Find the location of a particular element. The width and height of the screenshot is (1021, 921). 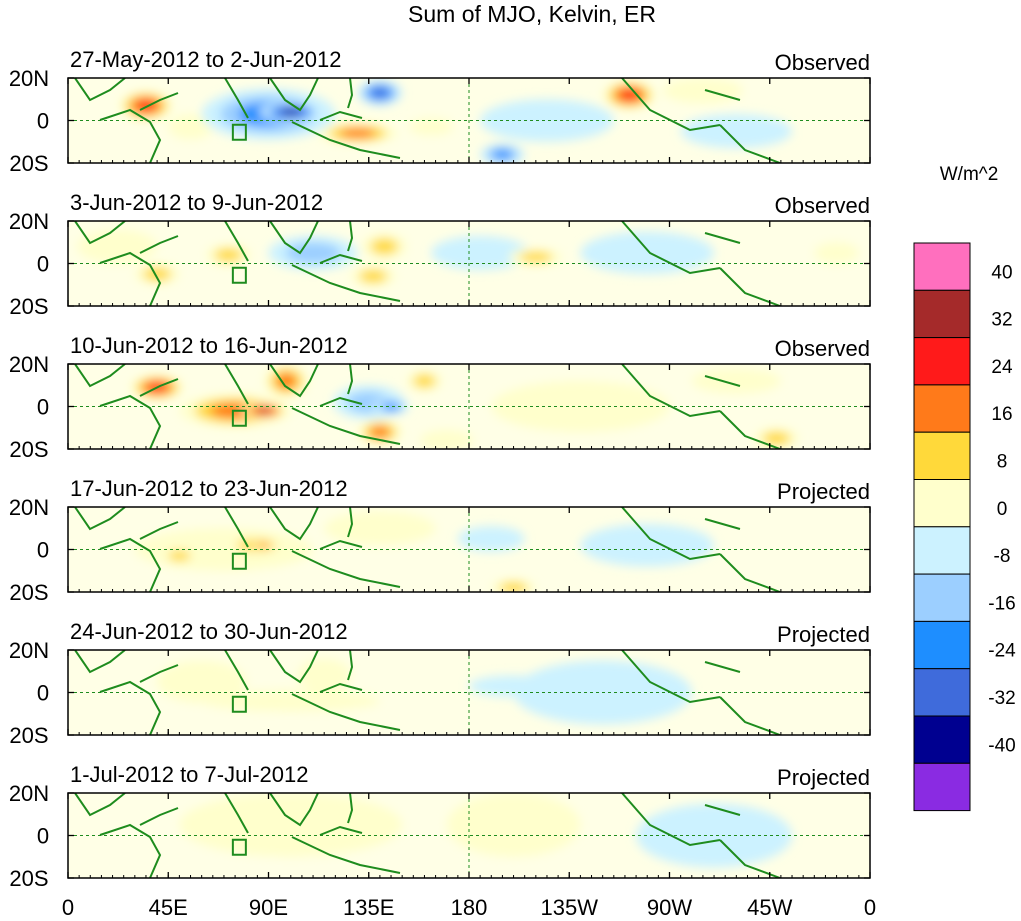

coastlines is located at coordinates (427, 835).